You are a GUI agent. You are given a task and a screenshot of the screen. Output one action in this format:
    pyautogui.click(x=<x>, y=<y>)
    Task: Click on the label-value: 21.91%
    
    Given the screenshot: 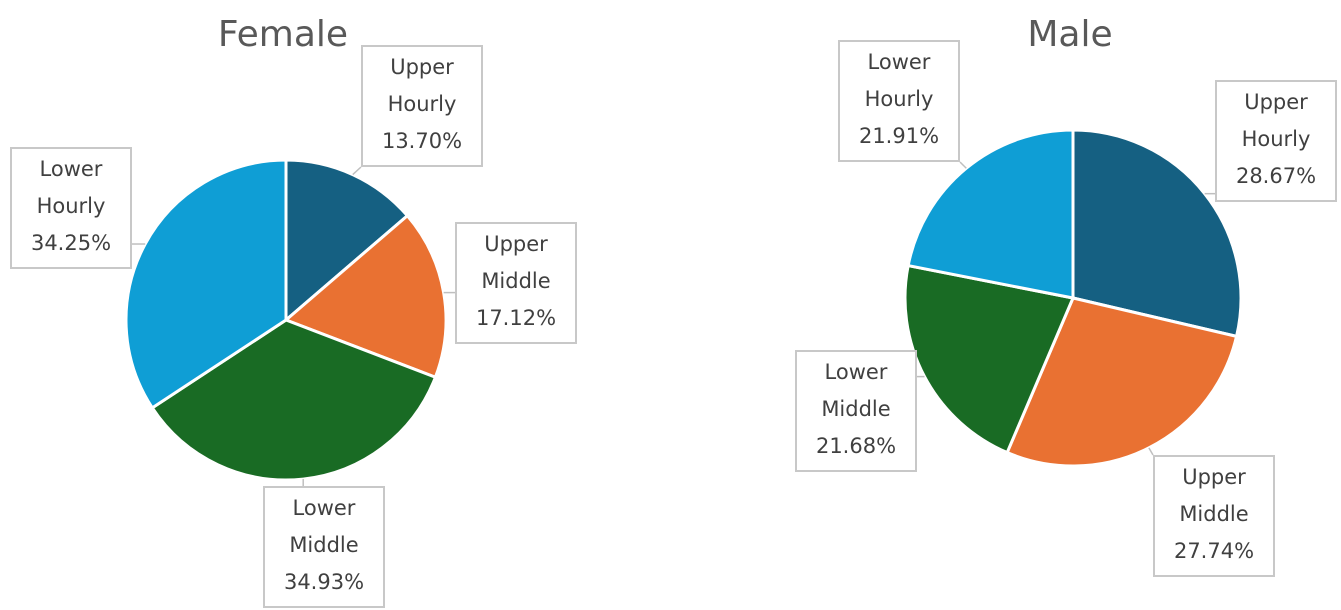 What is the action you would take?
    pyautogui.click(x=899, y=136)
    